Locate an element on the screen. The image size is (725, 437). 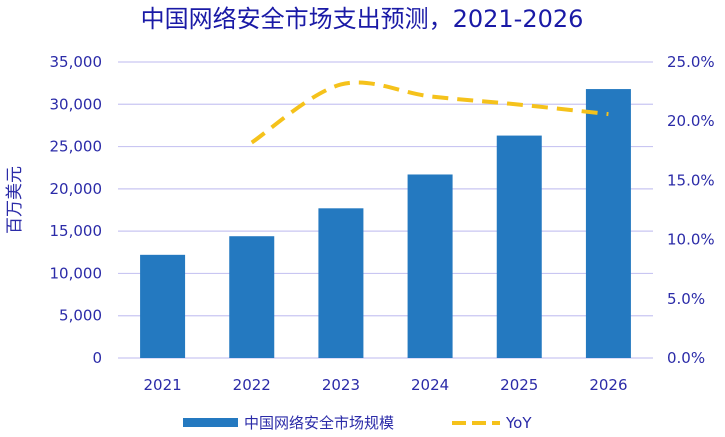
yoy-line-series is located at coordinates (429, 112).